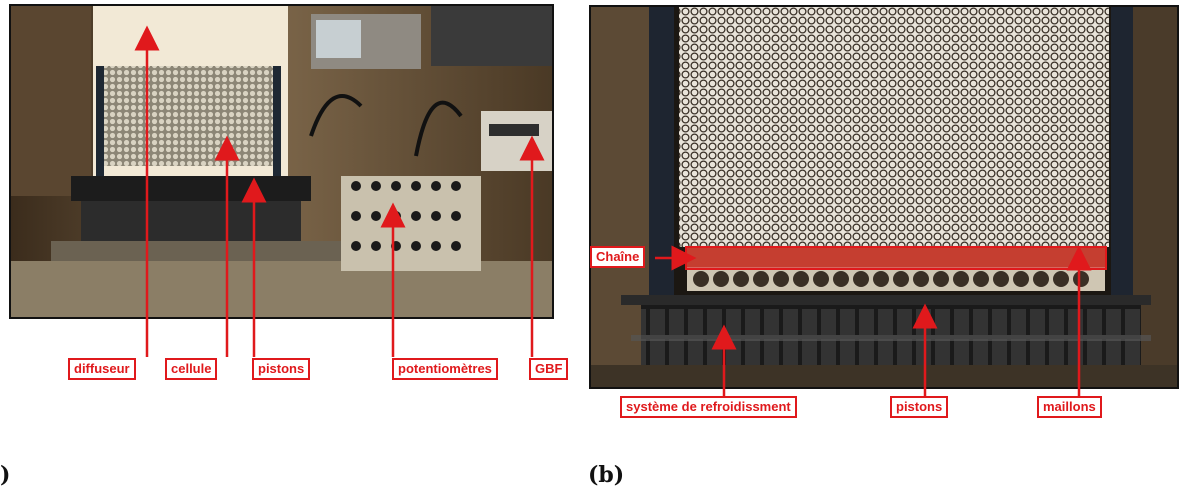  What do you see at coordinates (445, 369) in the screenshot?
I see `label-potentiometres: potentiomètres` at bounding box center [445, 369].